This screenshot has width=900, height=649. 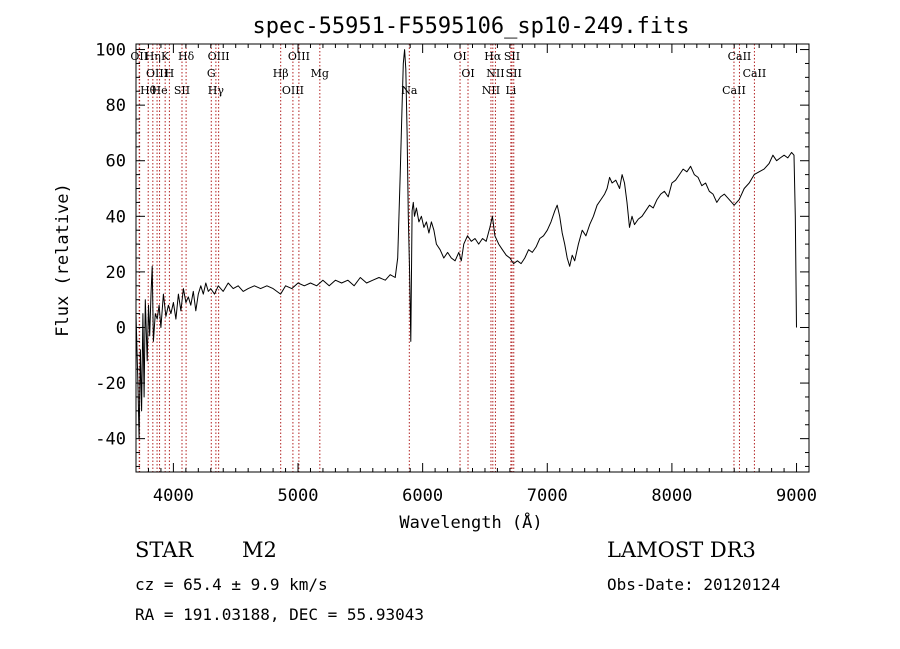 What do you see at coordinates (170, 73) in the screenshot?
I see `spectral-line-label: H` at bounding box center [170, 73].